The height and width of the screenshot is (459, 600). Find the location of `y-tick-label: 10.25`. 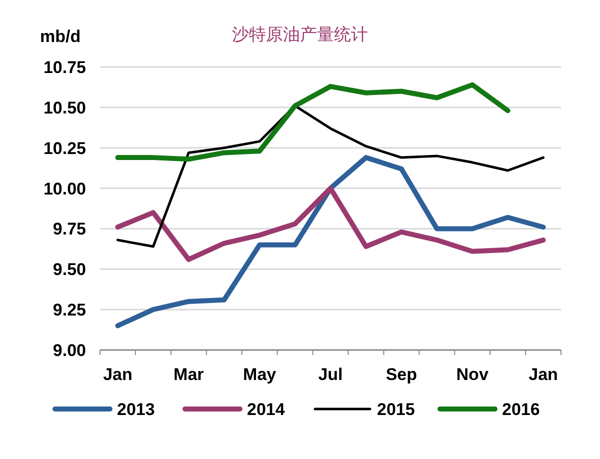

y-tick-label: 10.25 is located at coordinates (64, 148).